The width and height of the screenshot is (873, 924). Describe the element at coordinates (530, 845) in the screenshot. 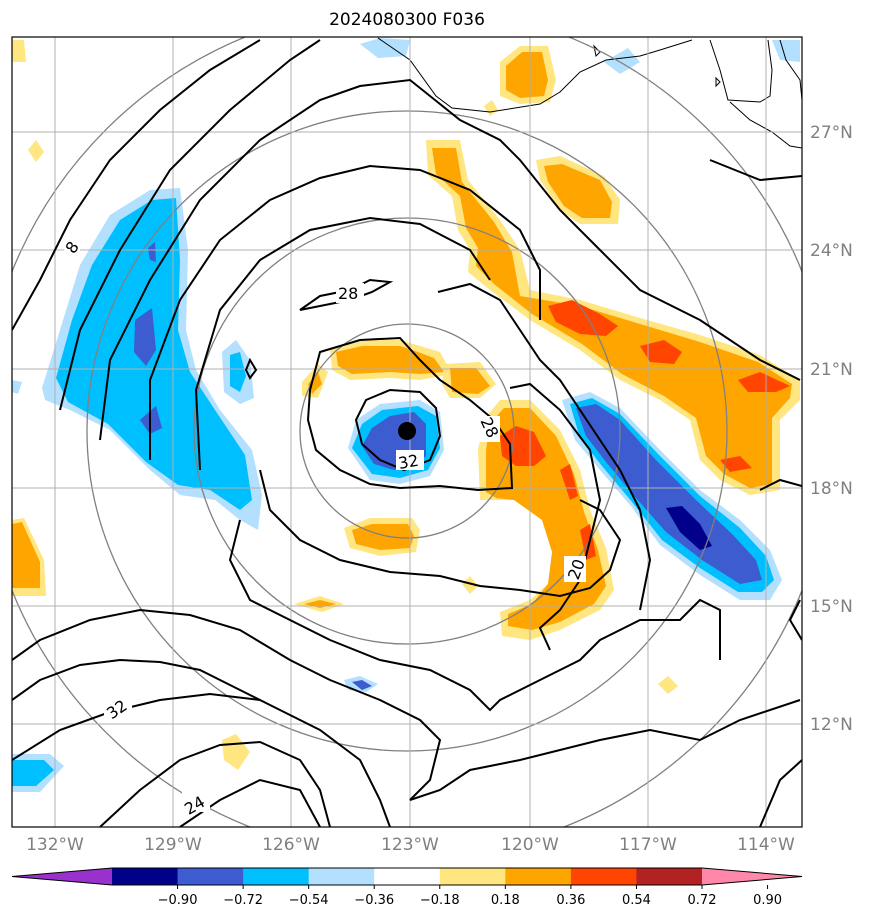

I see `lon-tick-label: 120°W` at that location.